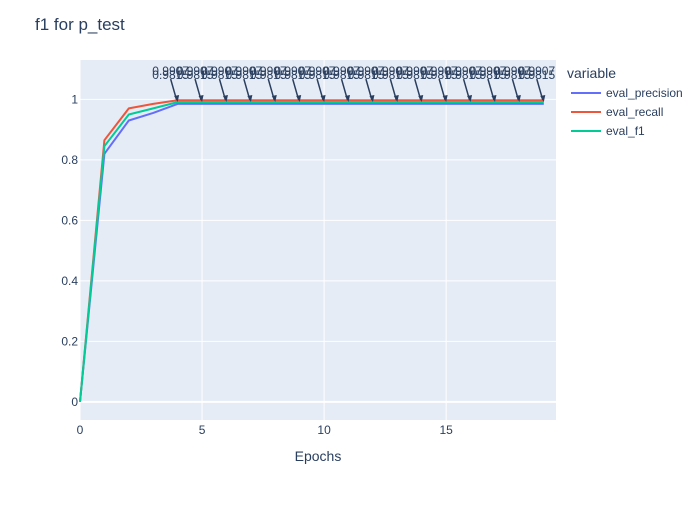  I want to click on legend-label: eval_recall, so click(634, 112).